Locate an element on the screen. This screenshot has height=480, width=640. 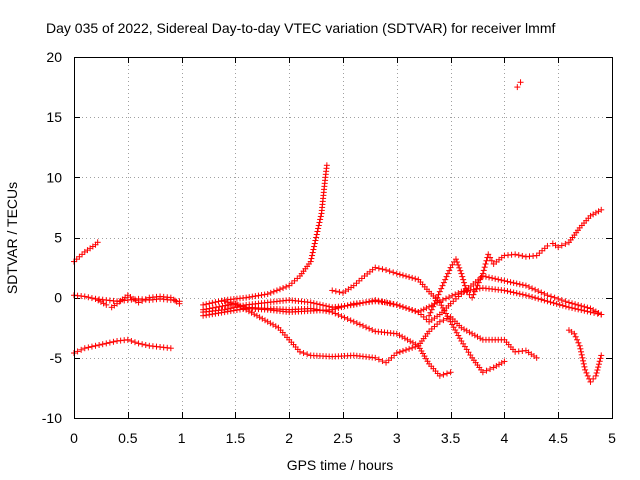
series-arc-i is located at coordinates (337, 338).